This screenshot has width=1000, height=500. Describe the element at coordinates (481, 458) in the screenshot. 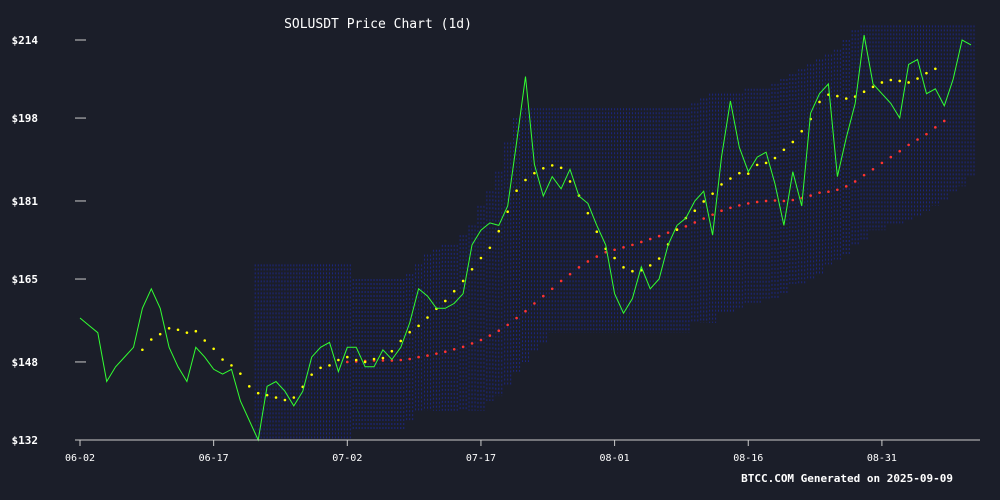

I see `x-tick-label: 07-17` at that location.